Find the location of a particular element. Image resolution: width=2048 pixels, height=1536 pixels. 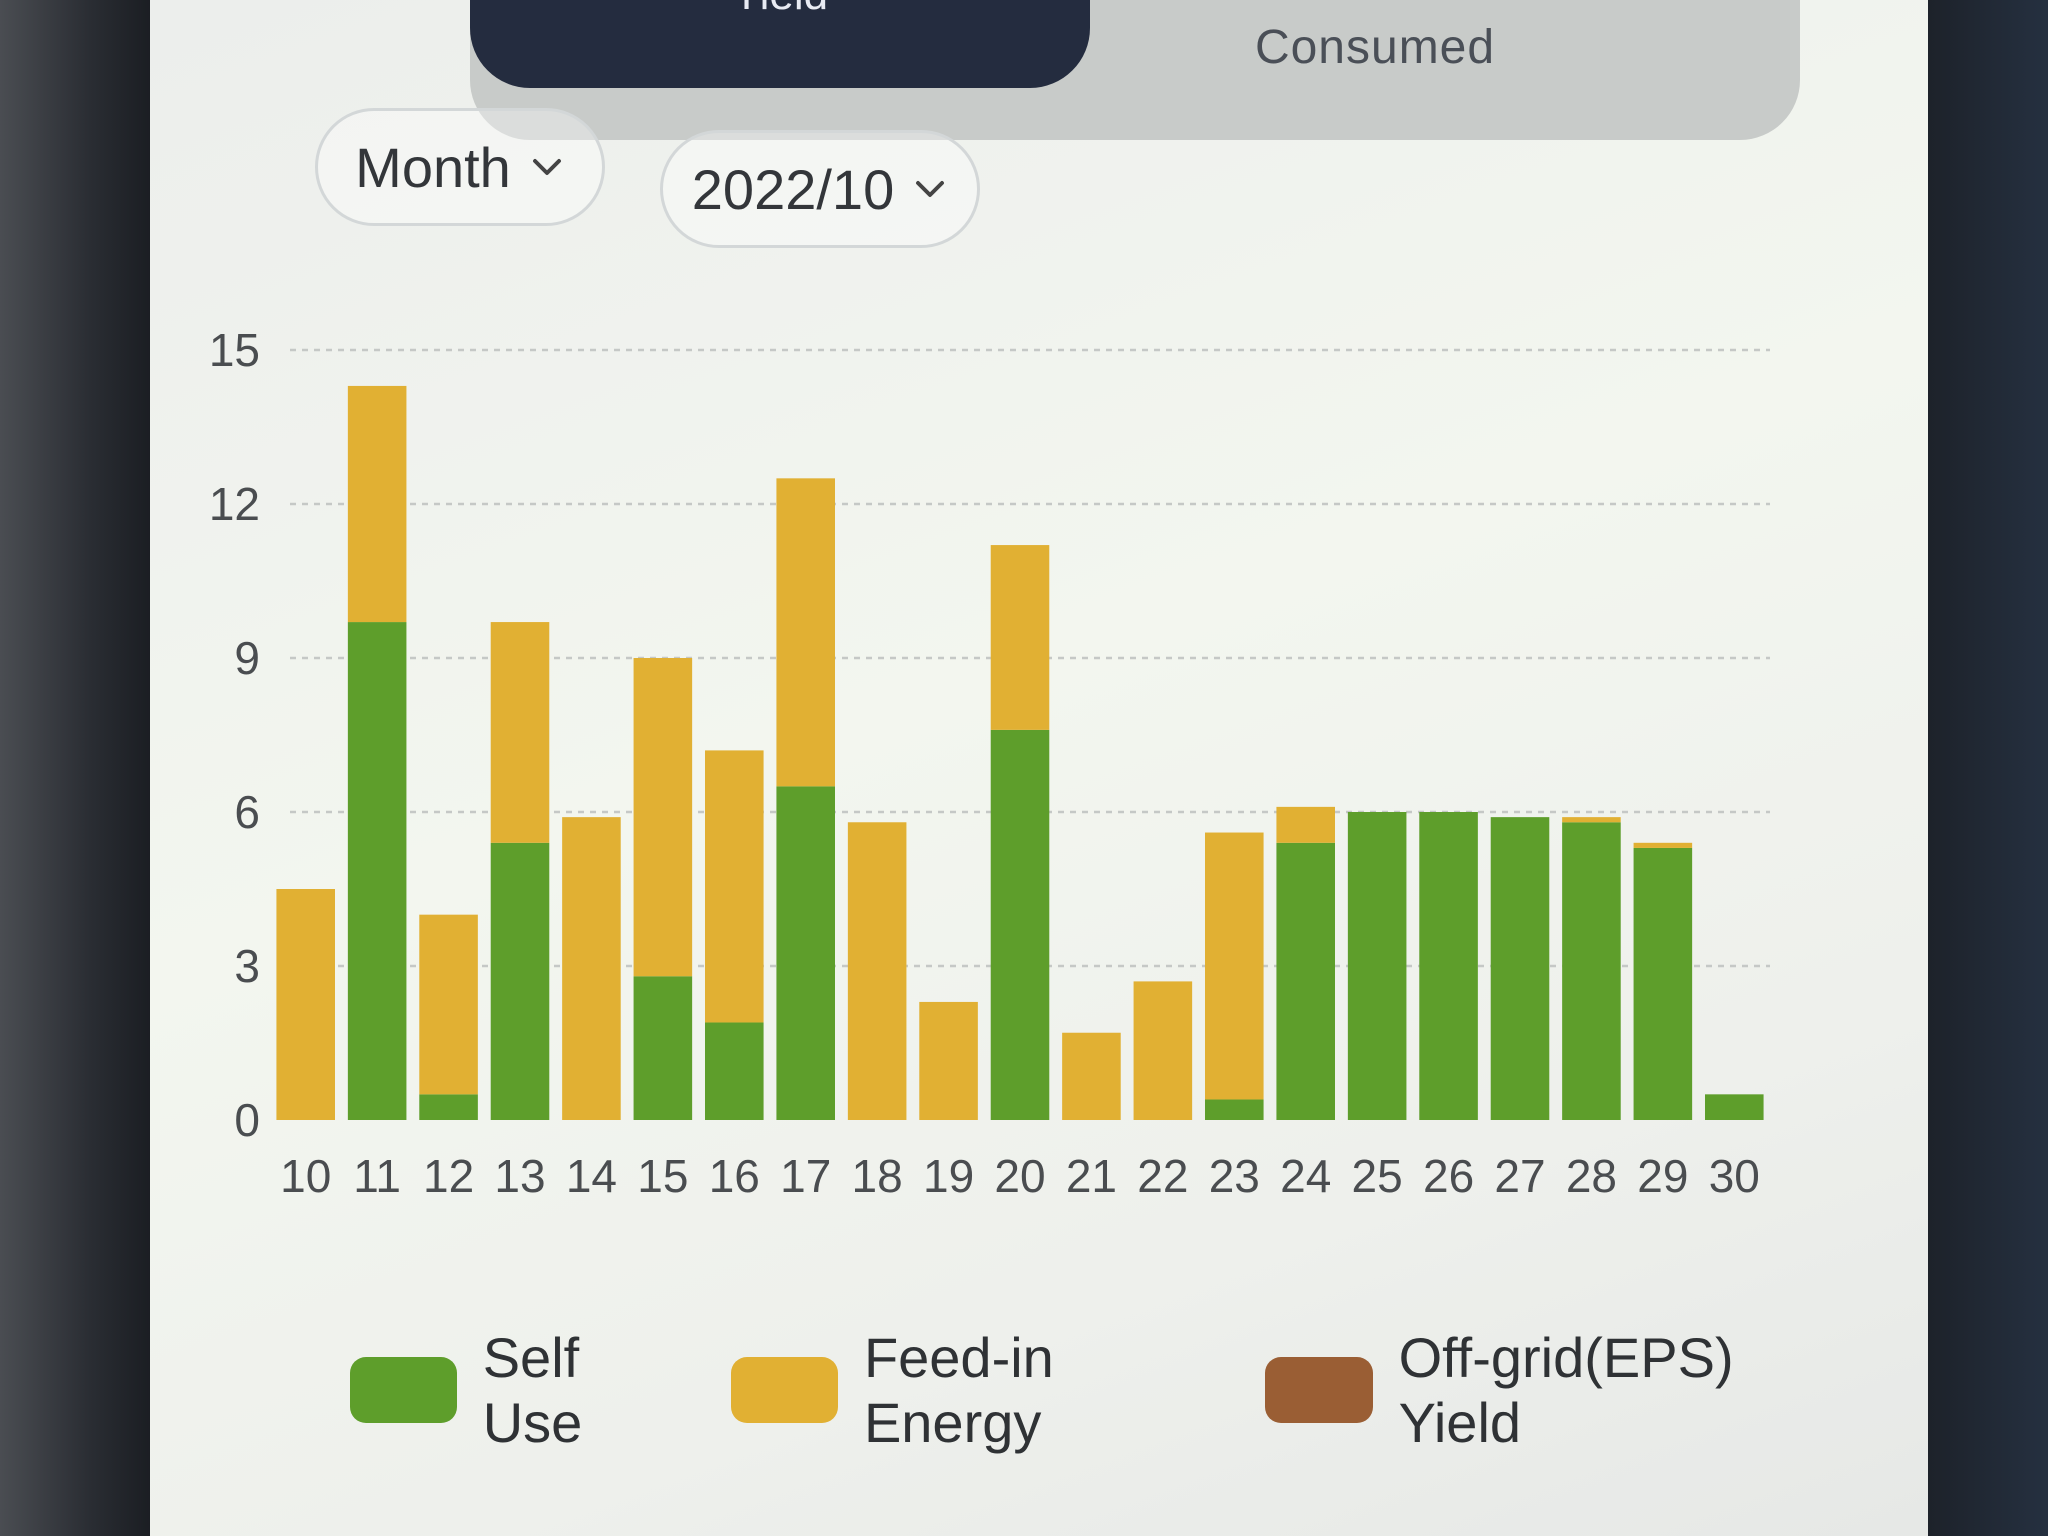

legend-label-feed-in: Feed-in Energy is located at coordinates (958, 1390).